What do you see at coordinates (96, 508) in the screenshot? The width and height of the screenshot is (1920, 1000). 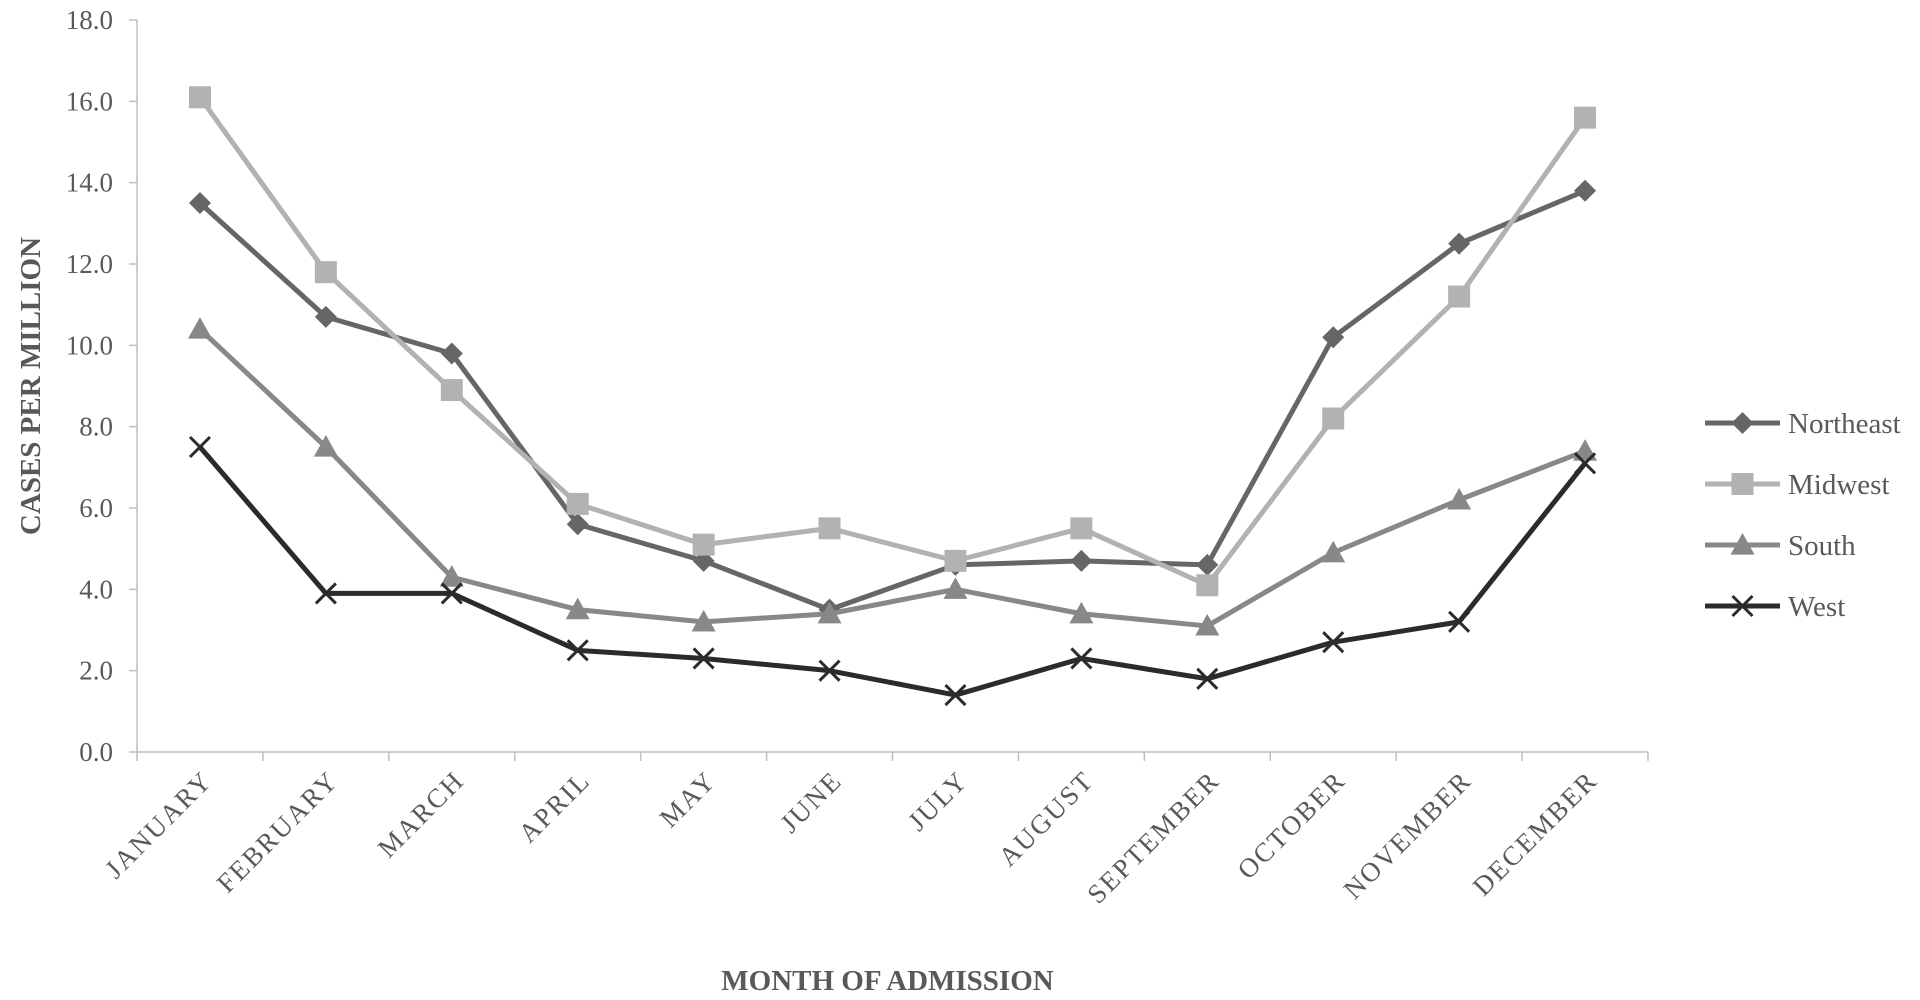 I see `y-tick-label: 6.0` at bounding box center [96, 508].